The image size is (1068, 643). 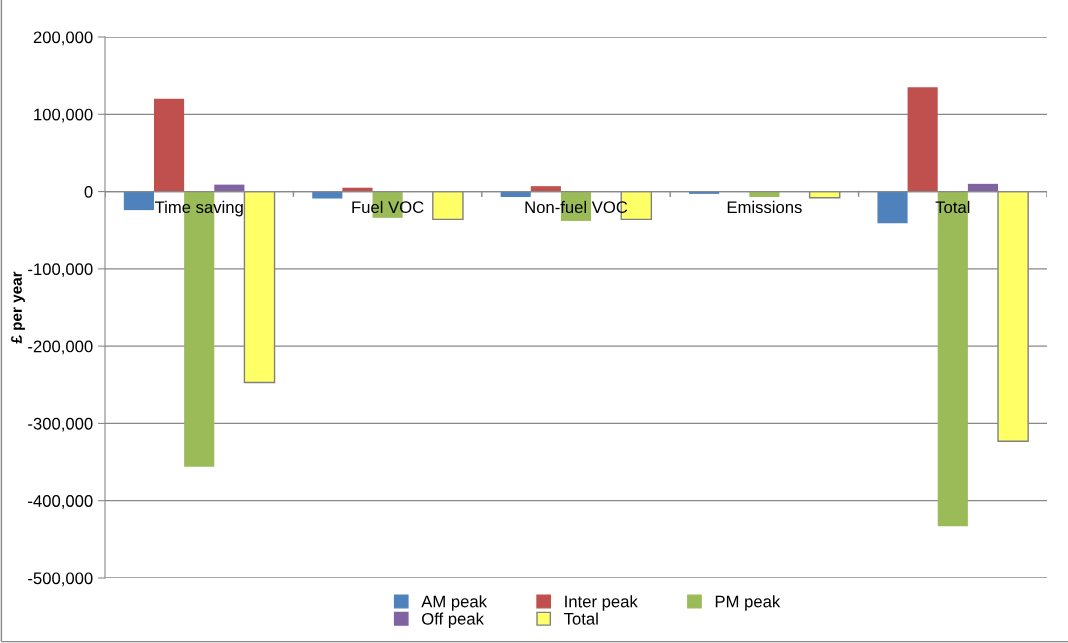 What do you see at coordinates (60, 424) in the screenshot?
I see `y-tick-label: -300,000` at bounding box center [60, 424].